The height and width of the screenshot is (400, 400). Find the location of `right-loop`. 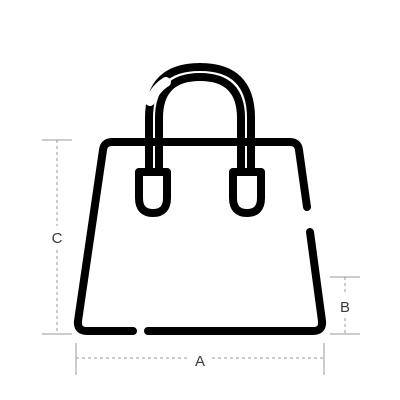

right-loop is located at coordinates (247, 192).